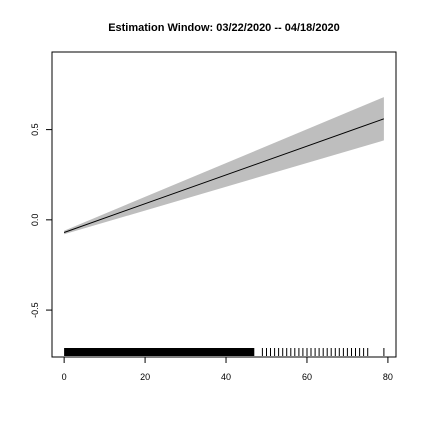 Image resolution: width=423 pixels, height=428 pixels. What do you see at coordinates (64, 377) in the screenshot?
I see `x-tick-label: 0` at bounding box center [64, 377].